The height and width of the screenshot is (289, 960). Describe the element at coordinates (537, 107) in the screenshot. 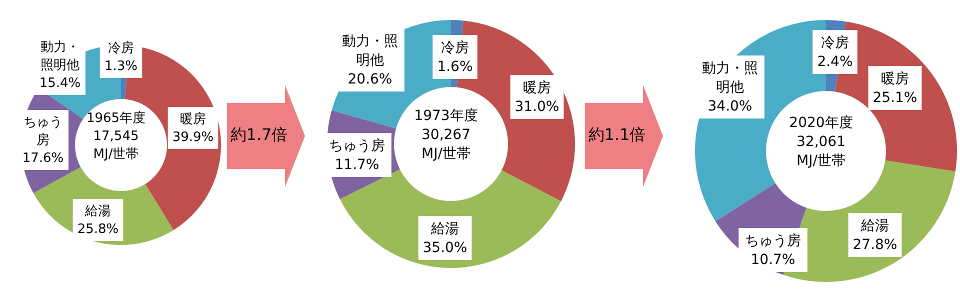

I see `data-label: 31.0%` at that location.